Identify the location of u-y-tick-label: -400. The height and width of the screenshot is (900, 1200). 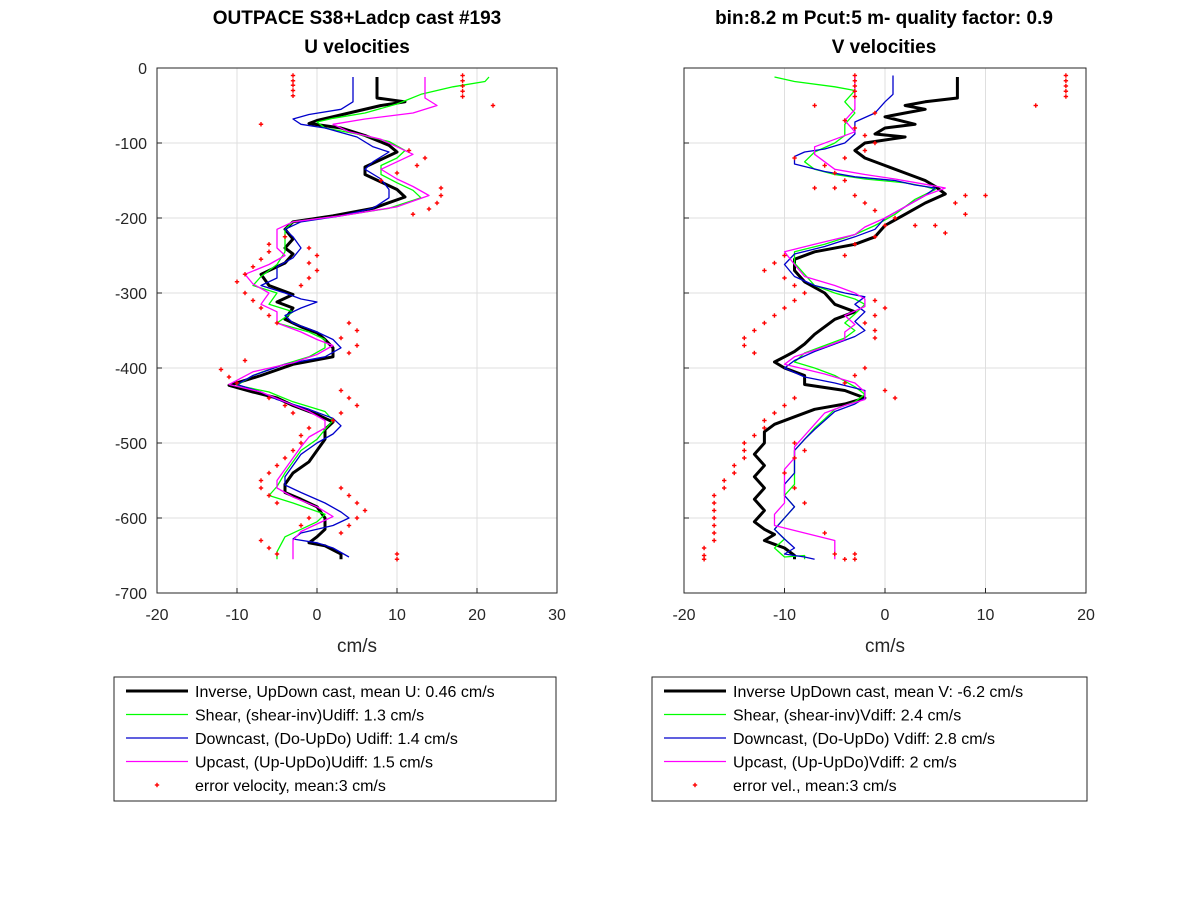
(131, 369).